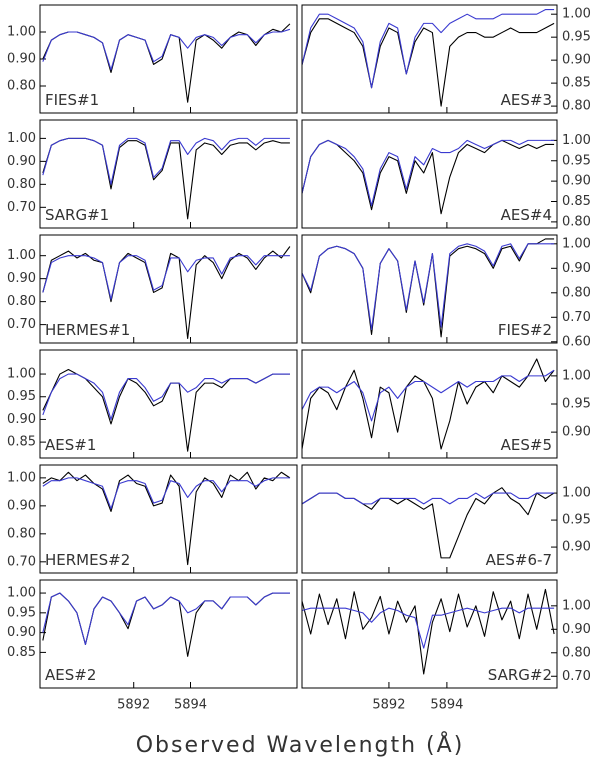  I want to click on panel-label: FIES#1, so click(72, 100).